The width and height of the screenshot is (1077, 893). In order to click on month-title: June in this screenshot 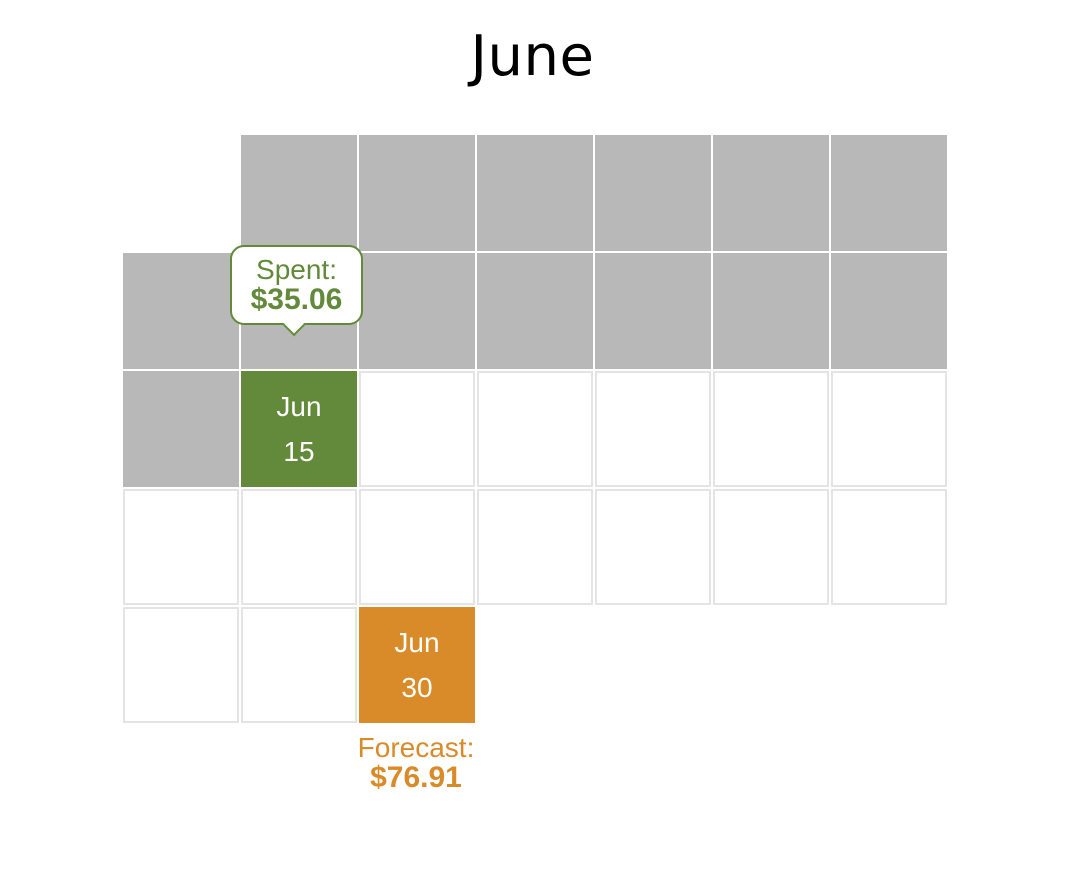, I will do `click(532, 56)`.